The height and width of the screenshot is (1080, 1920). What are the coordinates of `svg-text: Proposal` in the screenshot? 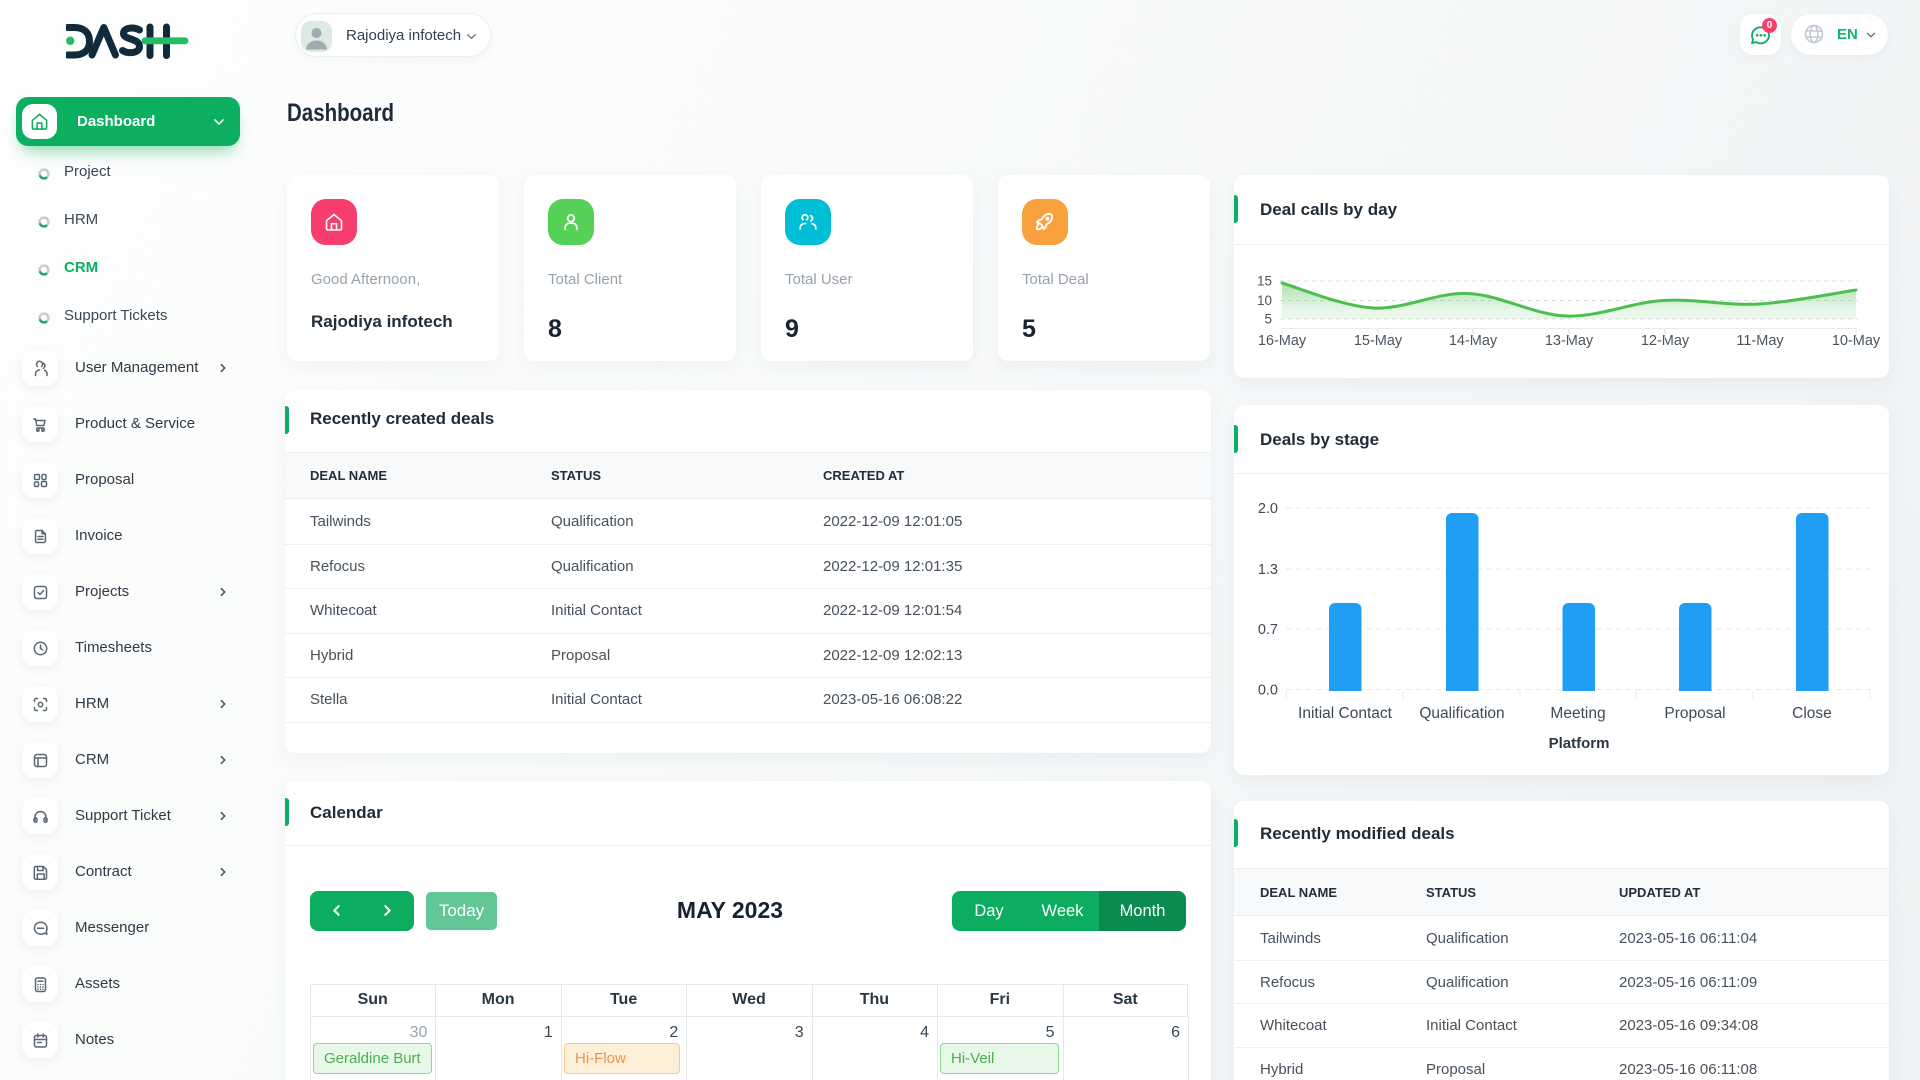 It's located at (1694, 713).